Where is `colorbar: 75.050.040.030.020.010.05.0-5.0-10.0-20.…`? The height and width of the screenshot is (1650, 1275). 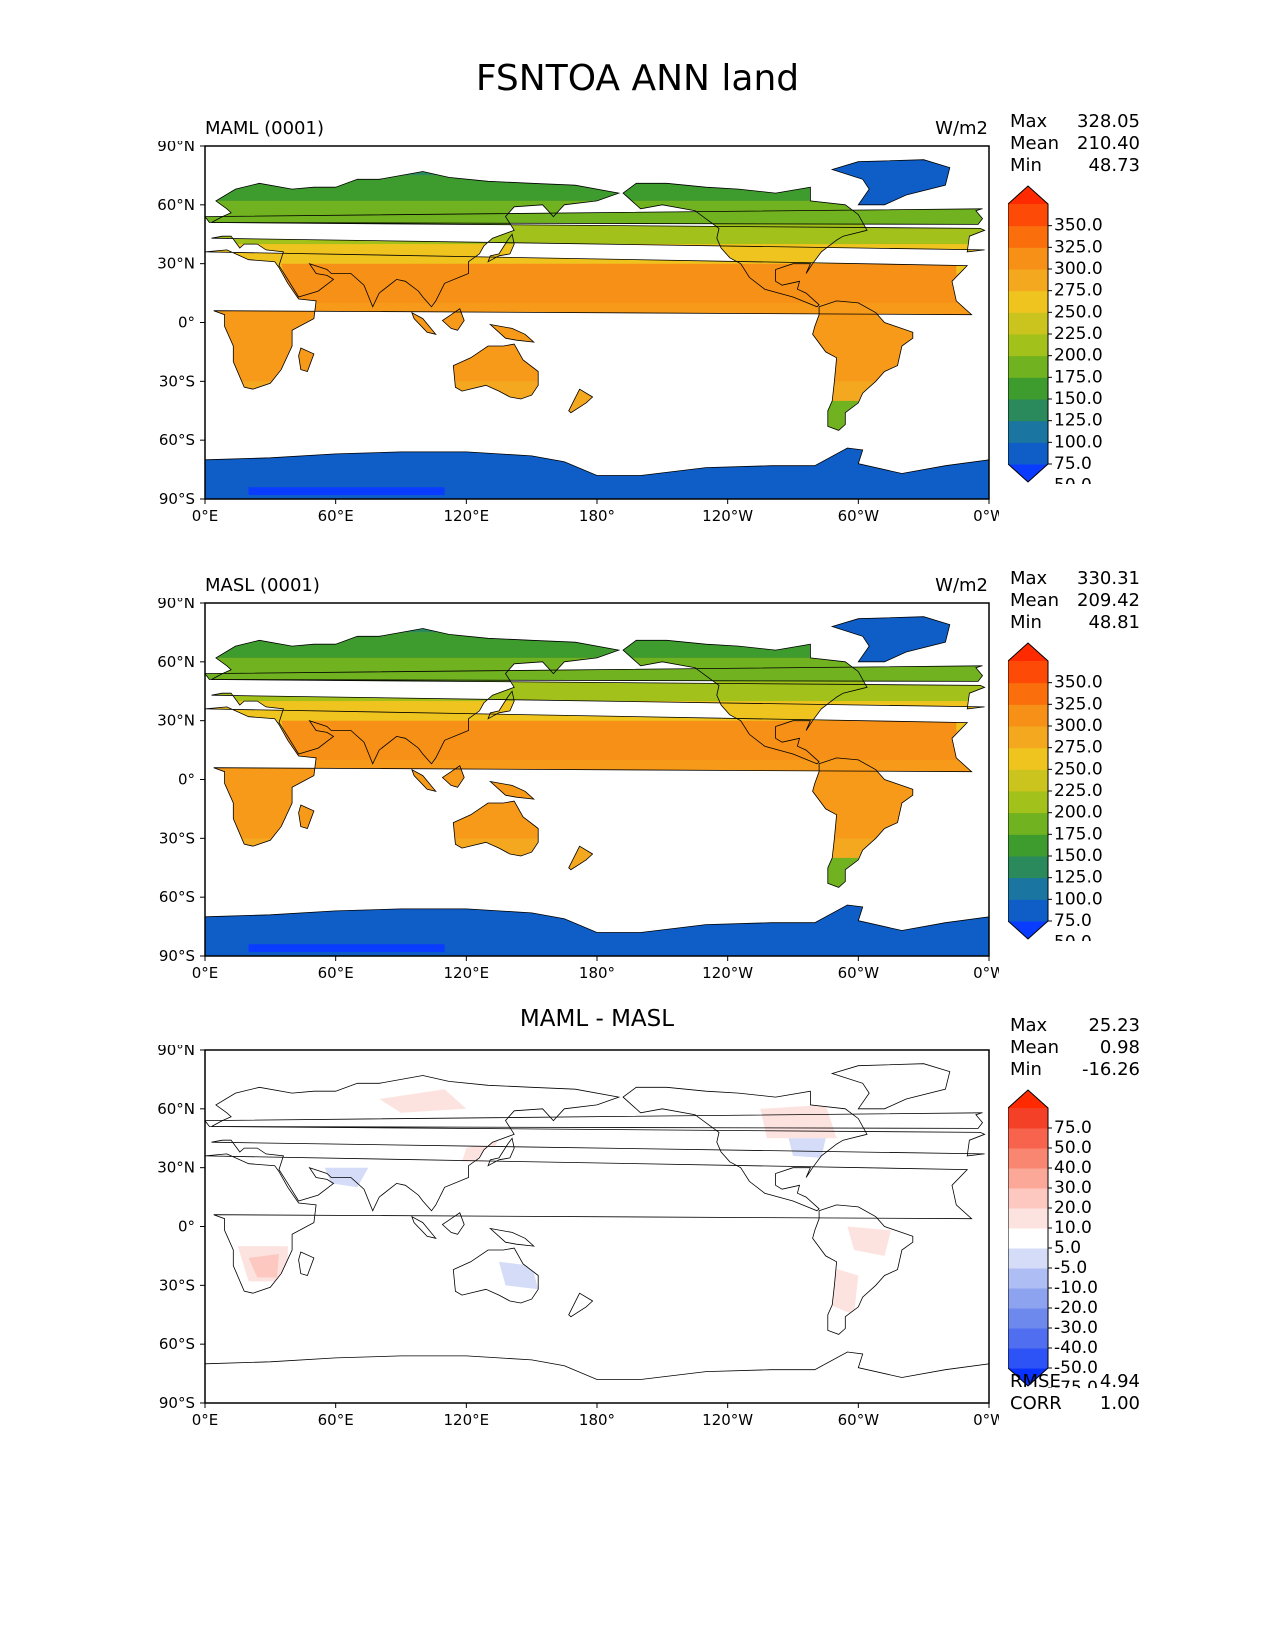 colorbar: 75.050.040.030.020.010.05.0-5.0-10.0-20.… is located at coordinates (1053, 1238).